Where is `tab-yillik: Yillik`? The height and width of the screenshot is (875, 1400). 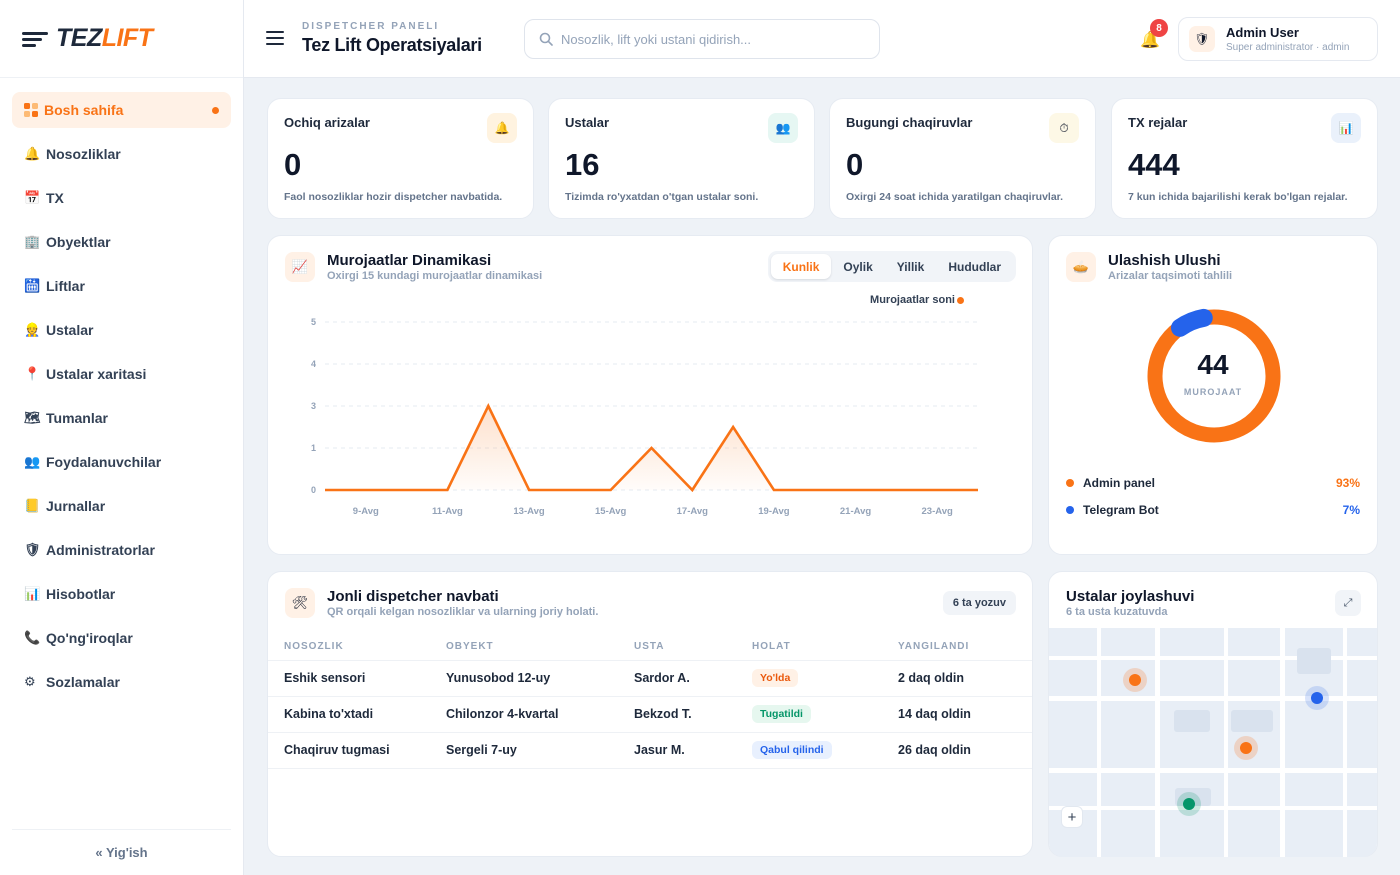 tab-yillik: Yillik is located at coordinates (910, 266).